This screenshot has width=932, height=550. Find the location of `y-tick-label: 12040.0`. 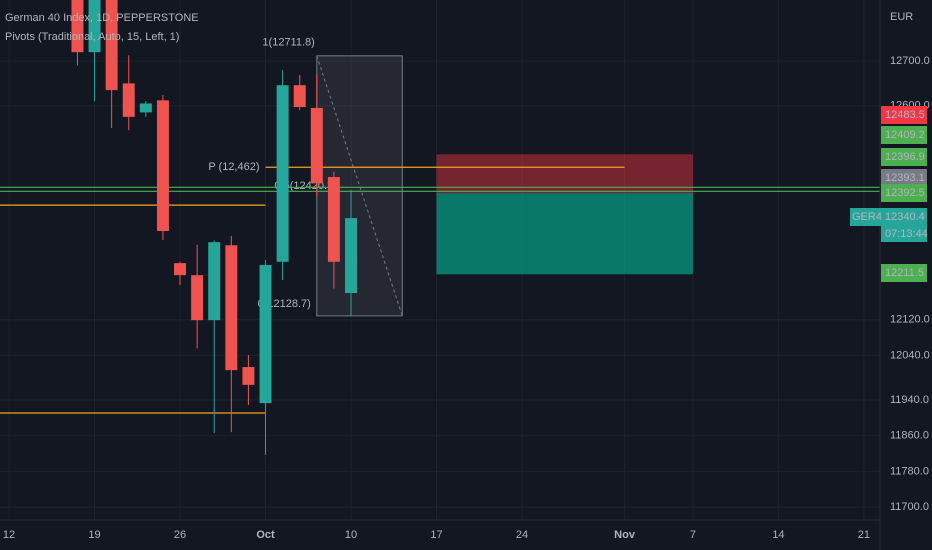

y-tick-label: 12040.0 is located at coordinates (910, 355).